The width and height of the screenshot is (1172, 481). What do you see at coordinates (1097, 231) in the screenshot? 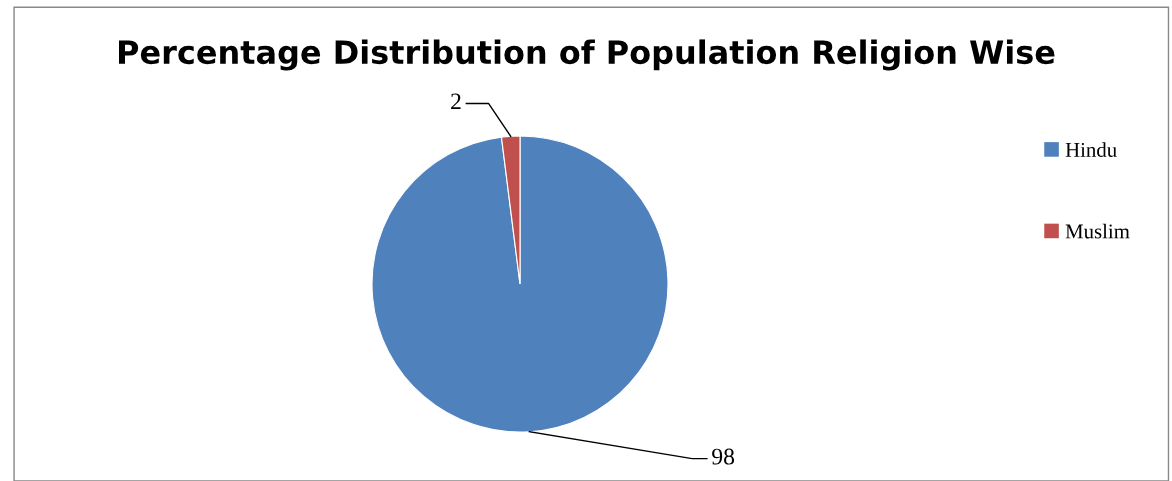
I see `legend-label: Muslim` at bounding box center [1097, 231].